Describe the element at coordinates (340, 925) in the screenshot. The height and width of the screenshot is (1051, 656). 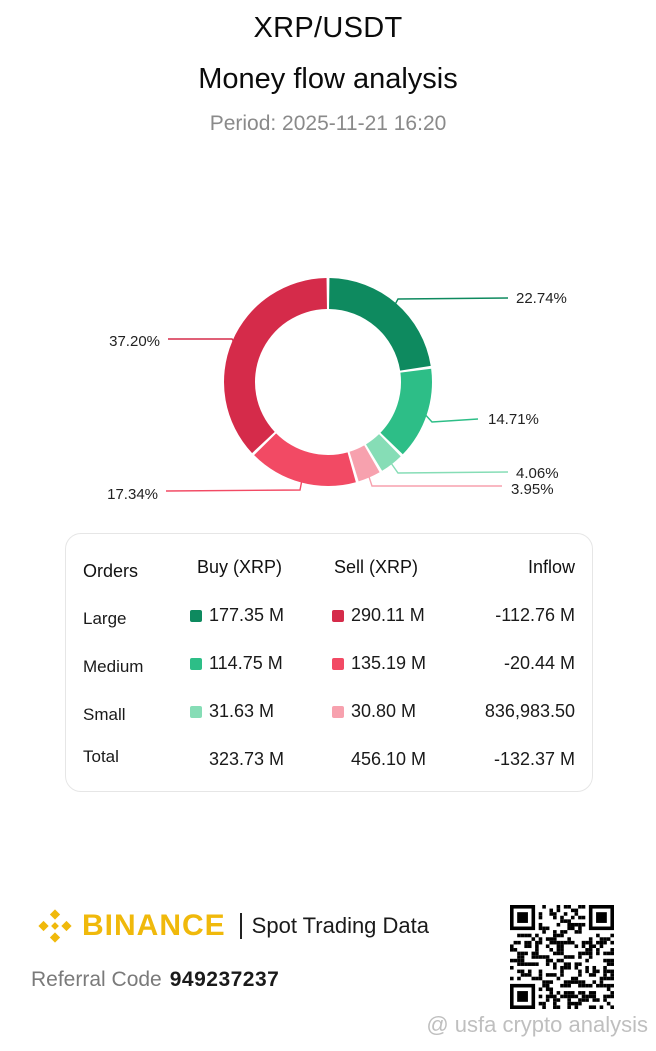
I see `brand-tagline: Spot Trading Data` at that location.